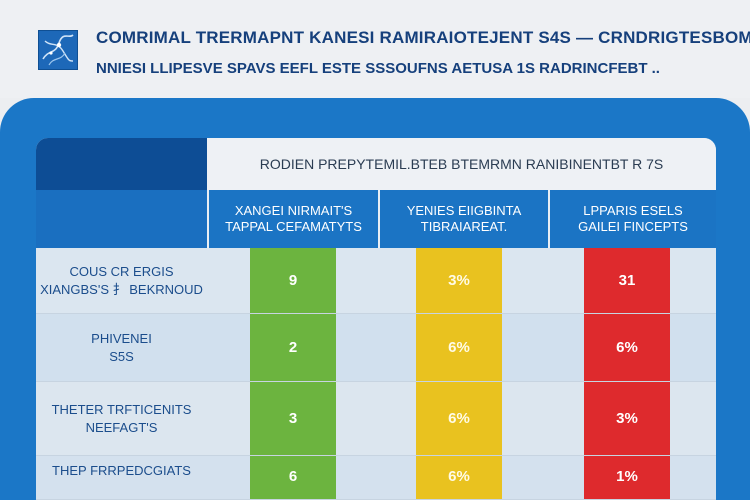  I want to click on column-header-1: XANGEI NIRMAIT'S TAPPAL CEFAMATYTS, so click(292, 219).